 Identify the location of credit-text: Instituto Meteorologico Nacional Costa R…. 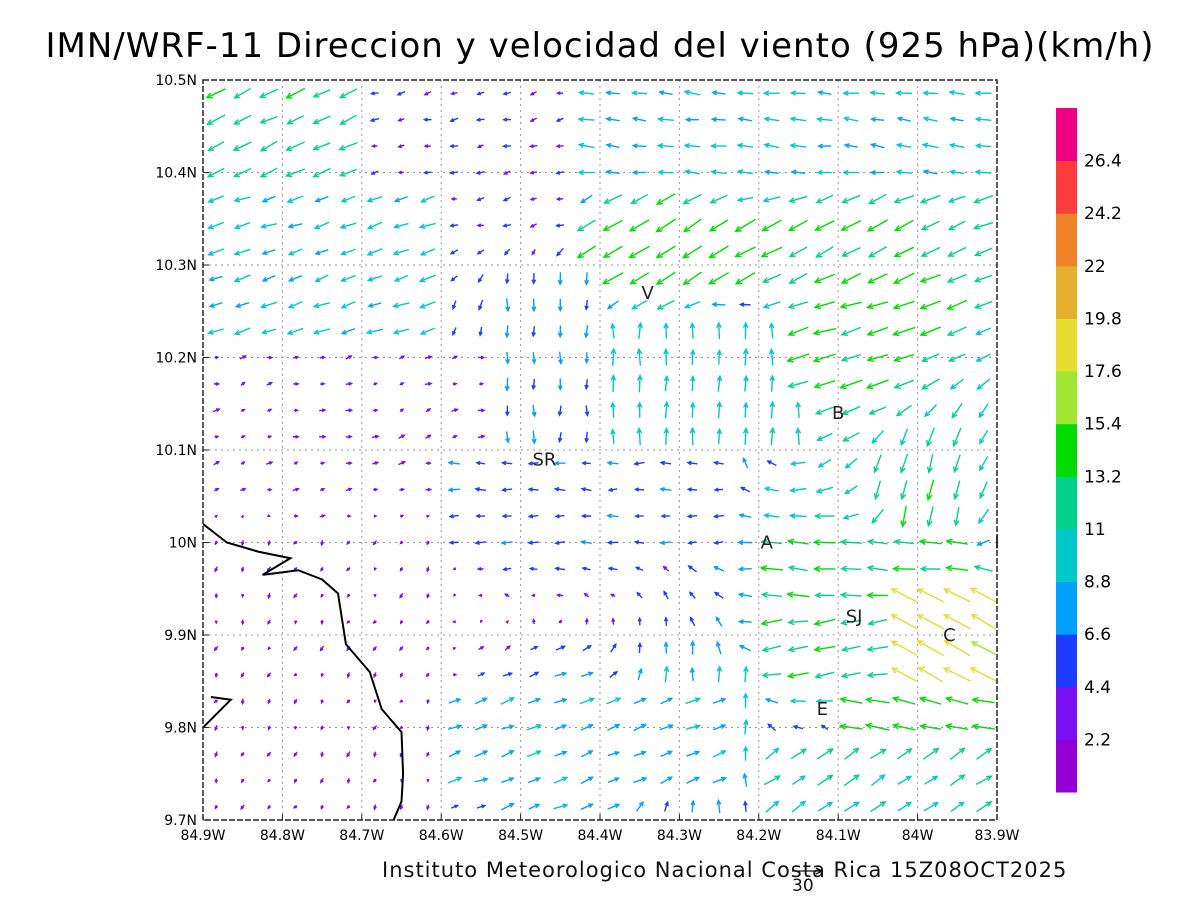
(725, 870).